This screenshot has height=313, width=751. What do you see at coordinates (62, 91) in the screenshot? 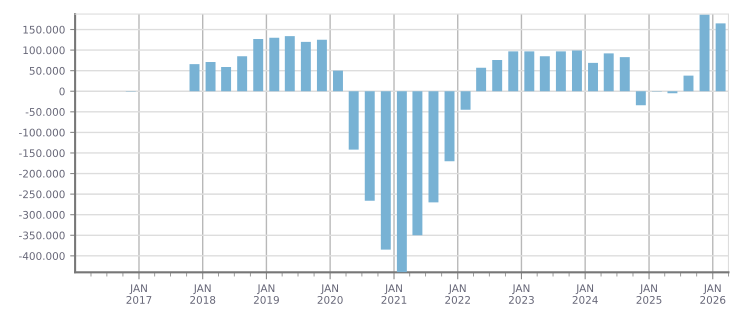
I see `y-tick-label: 0` at bounding box center [62, 91].